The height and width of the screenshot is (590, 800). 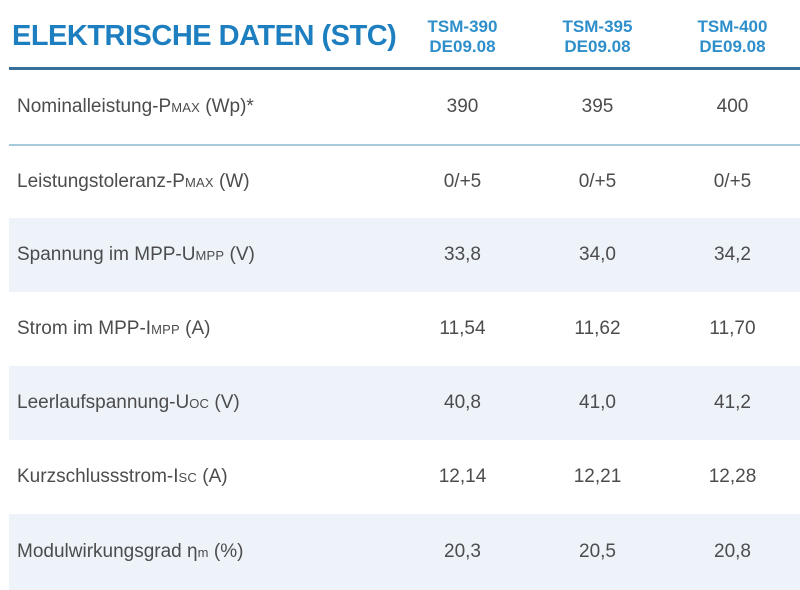 What do you see at coordinates (732, 26) in the screenshot?
I see `column-model: TSM-400` at bounding box center [732, 26].